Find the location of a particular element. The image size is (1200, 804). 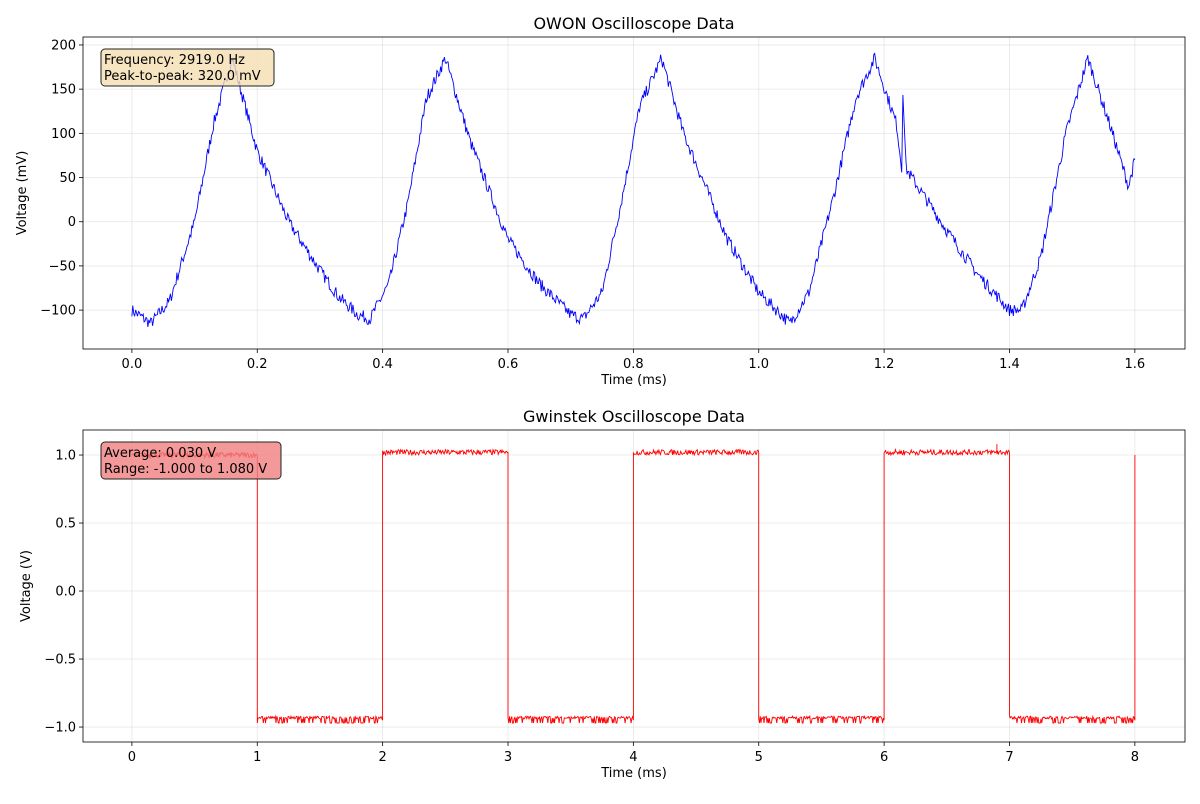

x-tick-label: 6 is located at coordinates (884, 757).